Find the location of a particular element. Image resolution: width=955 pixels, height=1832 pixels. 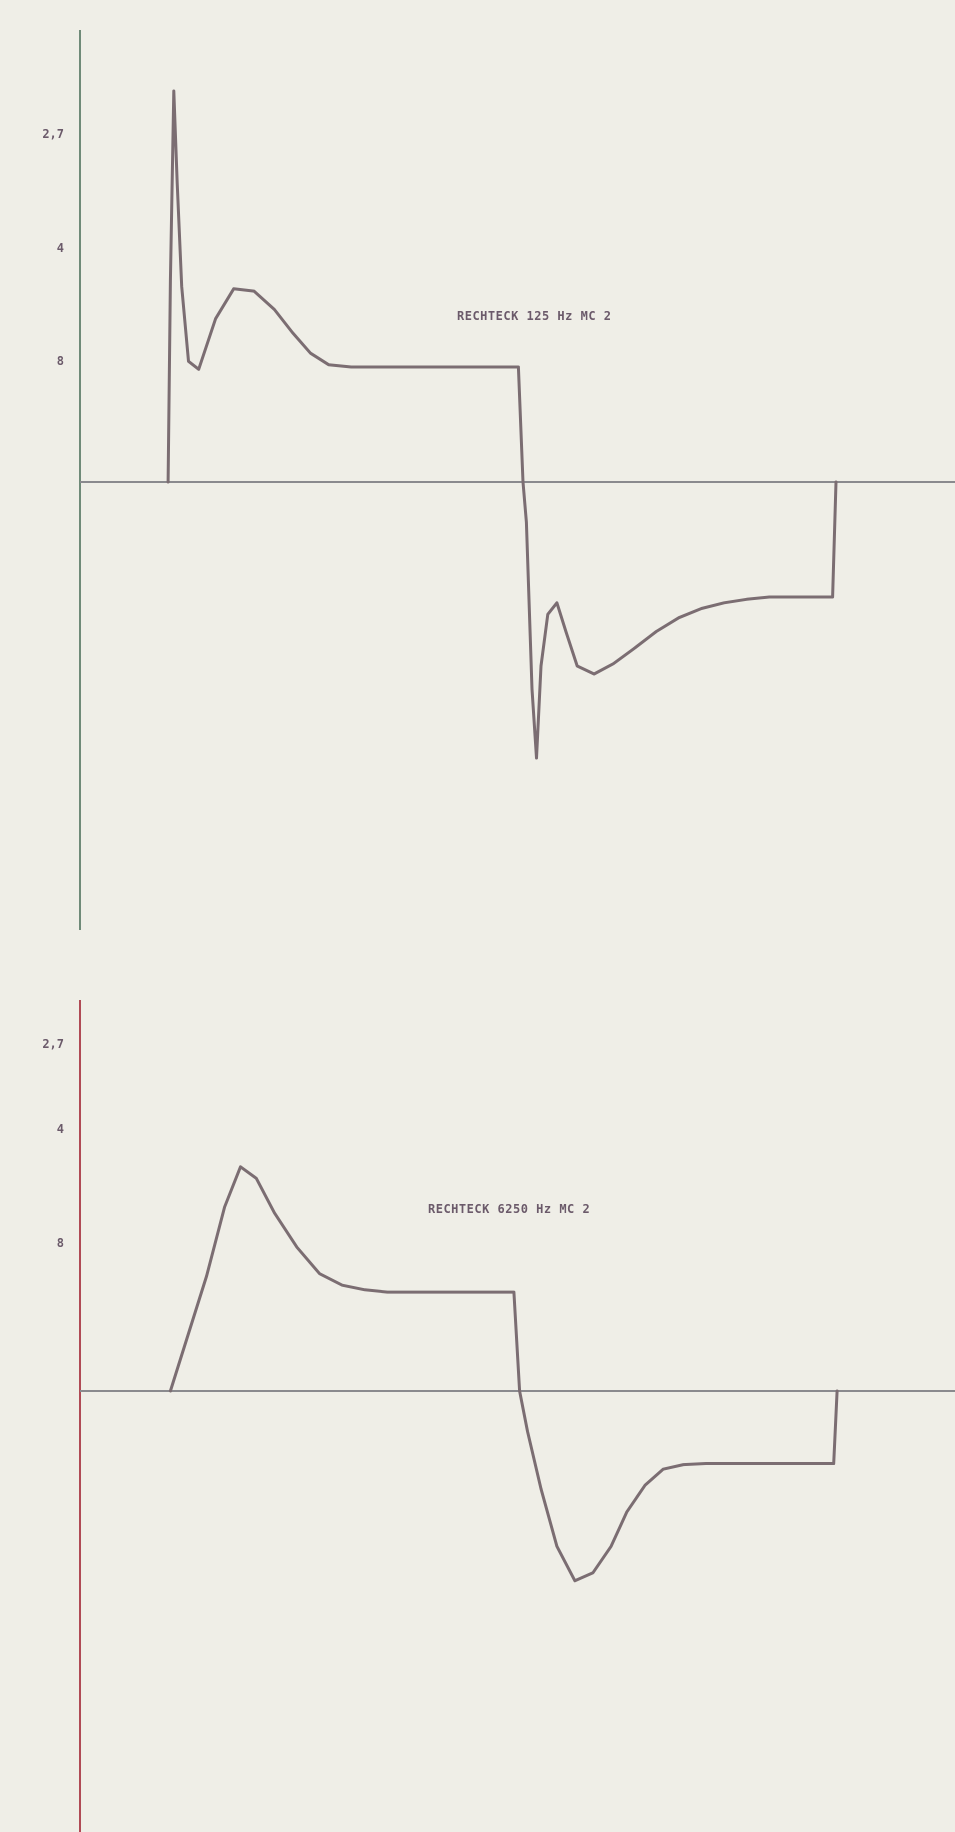

chart-annotation: RECHTECK 125 Hz MC 2 is located at coordinates (534, 316).